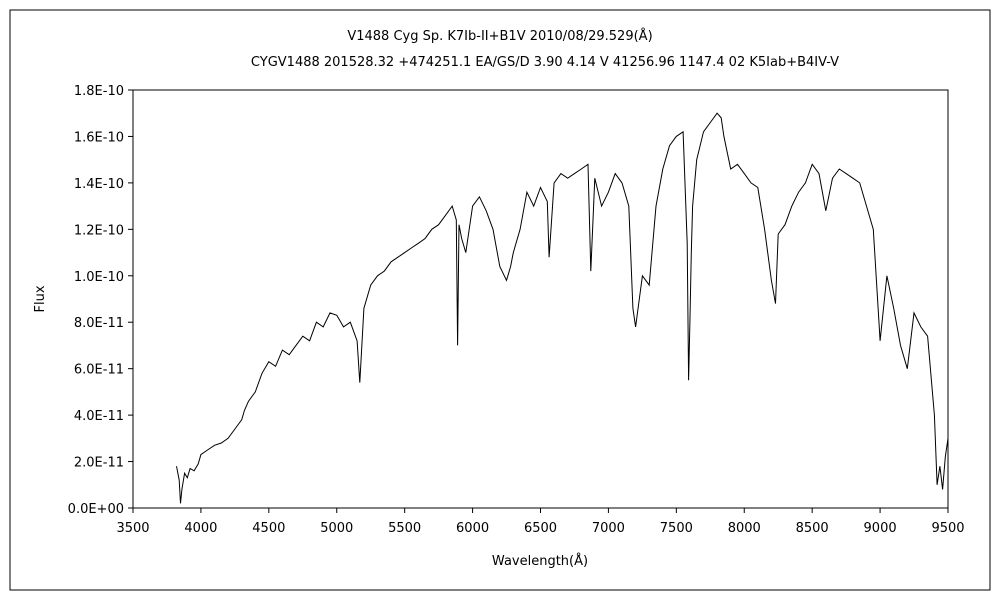 This screenshot has height=604, width=1000. What do you see at coordinates (676, 528) in the screenshot?
I see `x-tick-label: 7500` at bounding box center [676, 528].